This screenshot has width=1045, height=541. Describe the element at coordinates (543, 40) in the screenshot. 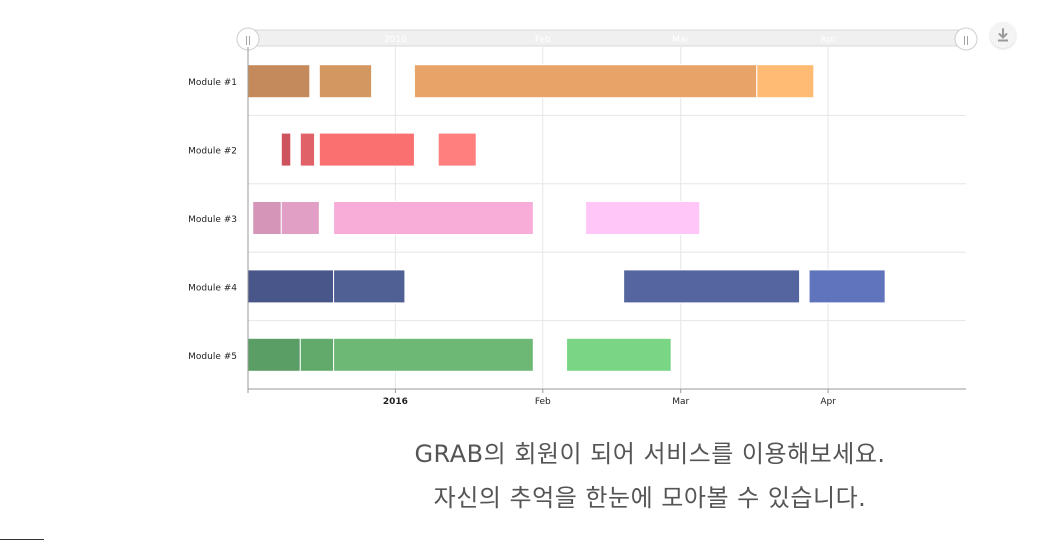

I see `navigator-label: Feb` at that location.